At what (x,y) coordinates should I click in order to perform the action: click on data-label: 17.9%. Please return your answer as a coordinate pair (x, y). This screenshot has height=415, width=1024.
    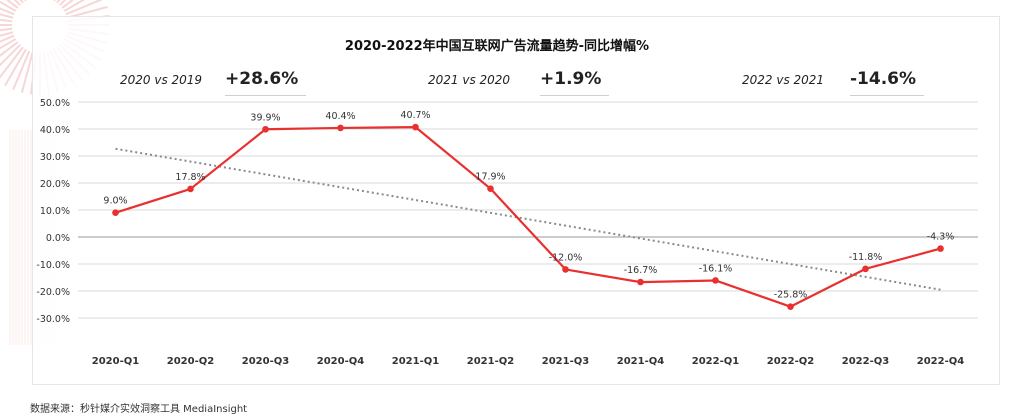
    Looking at the image, I should click on (490, 177).